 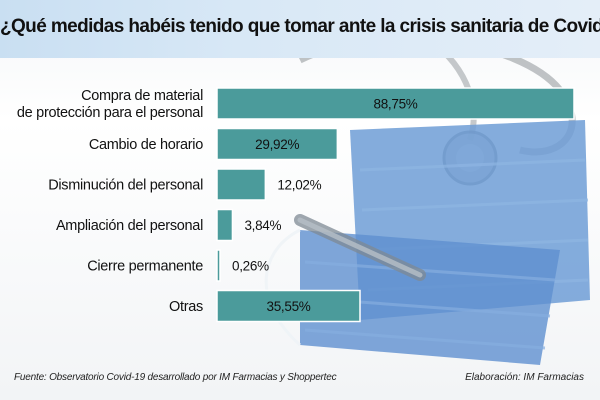 I want to click on bar-value-label-2: 12,02%, so click(x=299, y=185).